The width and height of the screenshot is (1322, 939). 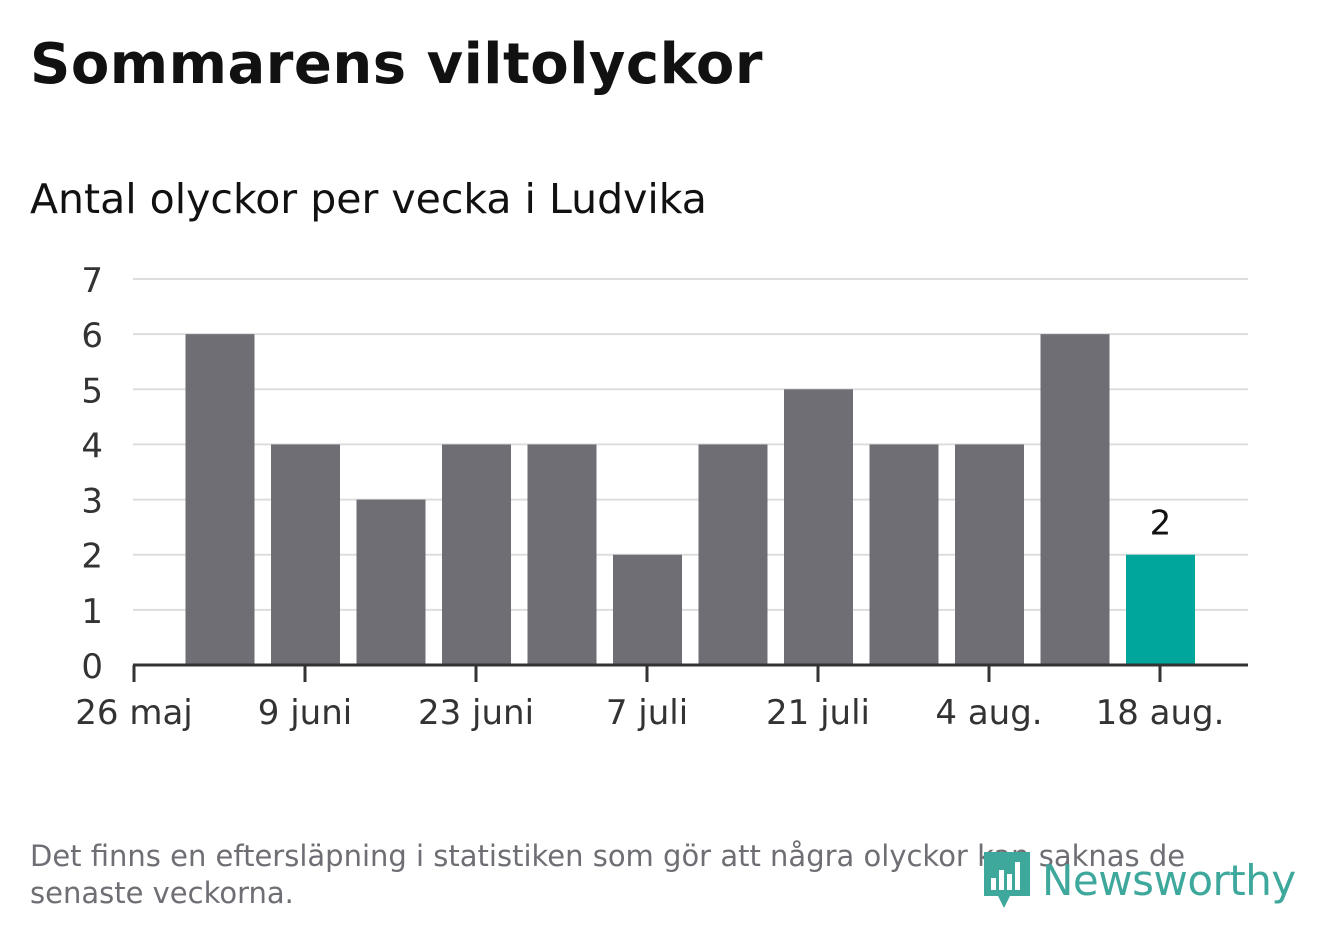 What do you see at coordinates (92, 502) in the screenshot?
I see `y-tick-label: 3` at bounding box center [92, 502].